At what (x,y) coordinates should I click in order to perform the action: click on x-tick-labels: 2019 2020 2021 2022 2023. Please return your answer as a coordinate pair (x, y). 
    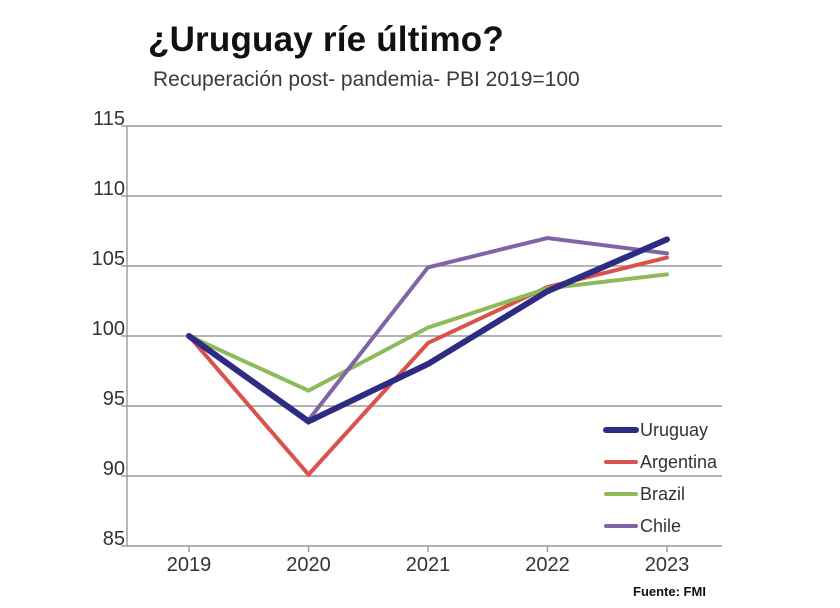
    Looking at the image, I should click on (428, 565).